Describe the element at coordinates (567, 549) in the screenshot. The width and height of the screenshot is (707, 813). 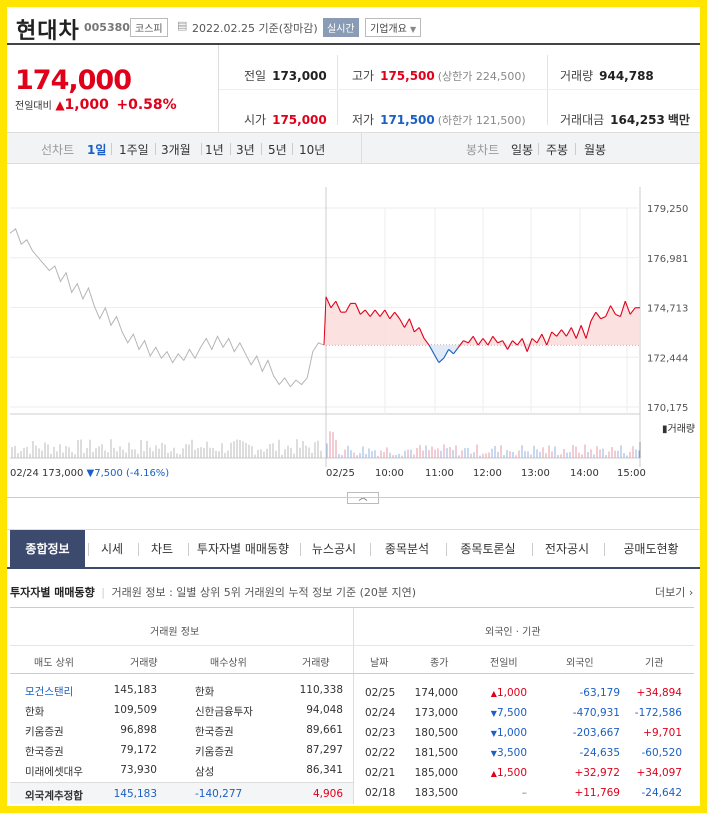
I see `section-tab-7: 전자공시` at that location.